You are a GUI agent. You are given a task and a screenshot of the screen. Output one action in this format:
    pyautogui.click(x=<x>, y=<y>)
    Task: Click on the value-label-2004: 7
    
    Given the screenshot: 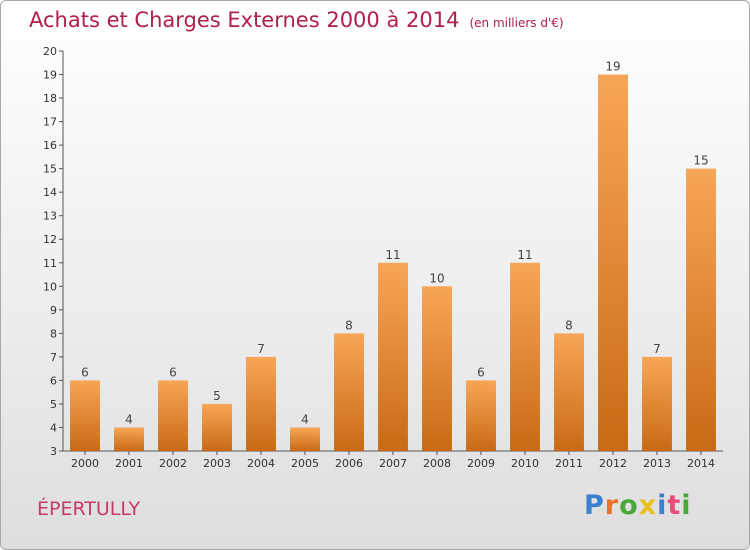 What is the action you would take?
    pyautogui.click(x=261, y=349)
    